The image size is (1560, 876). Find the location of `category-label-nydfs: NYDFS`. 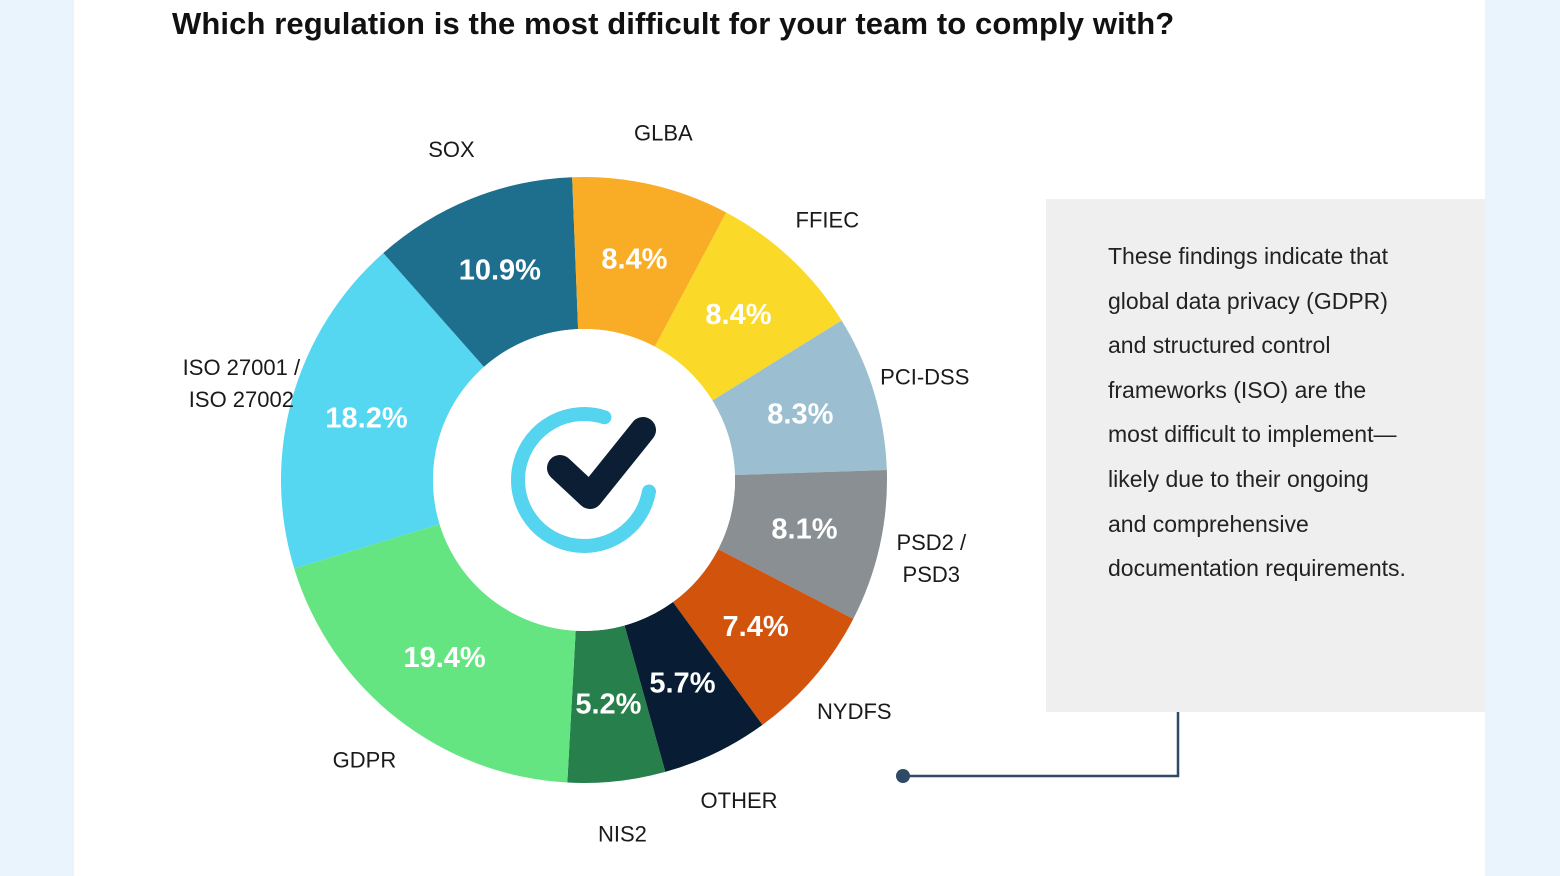

category-label-nydfs: NYDFS is located at coordinates (854, 711).